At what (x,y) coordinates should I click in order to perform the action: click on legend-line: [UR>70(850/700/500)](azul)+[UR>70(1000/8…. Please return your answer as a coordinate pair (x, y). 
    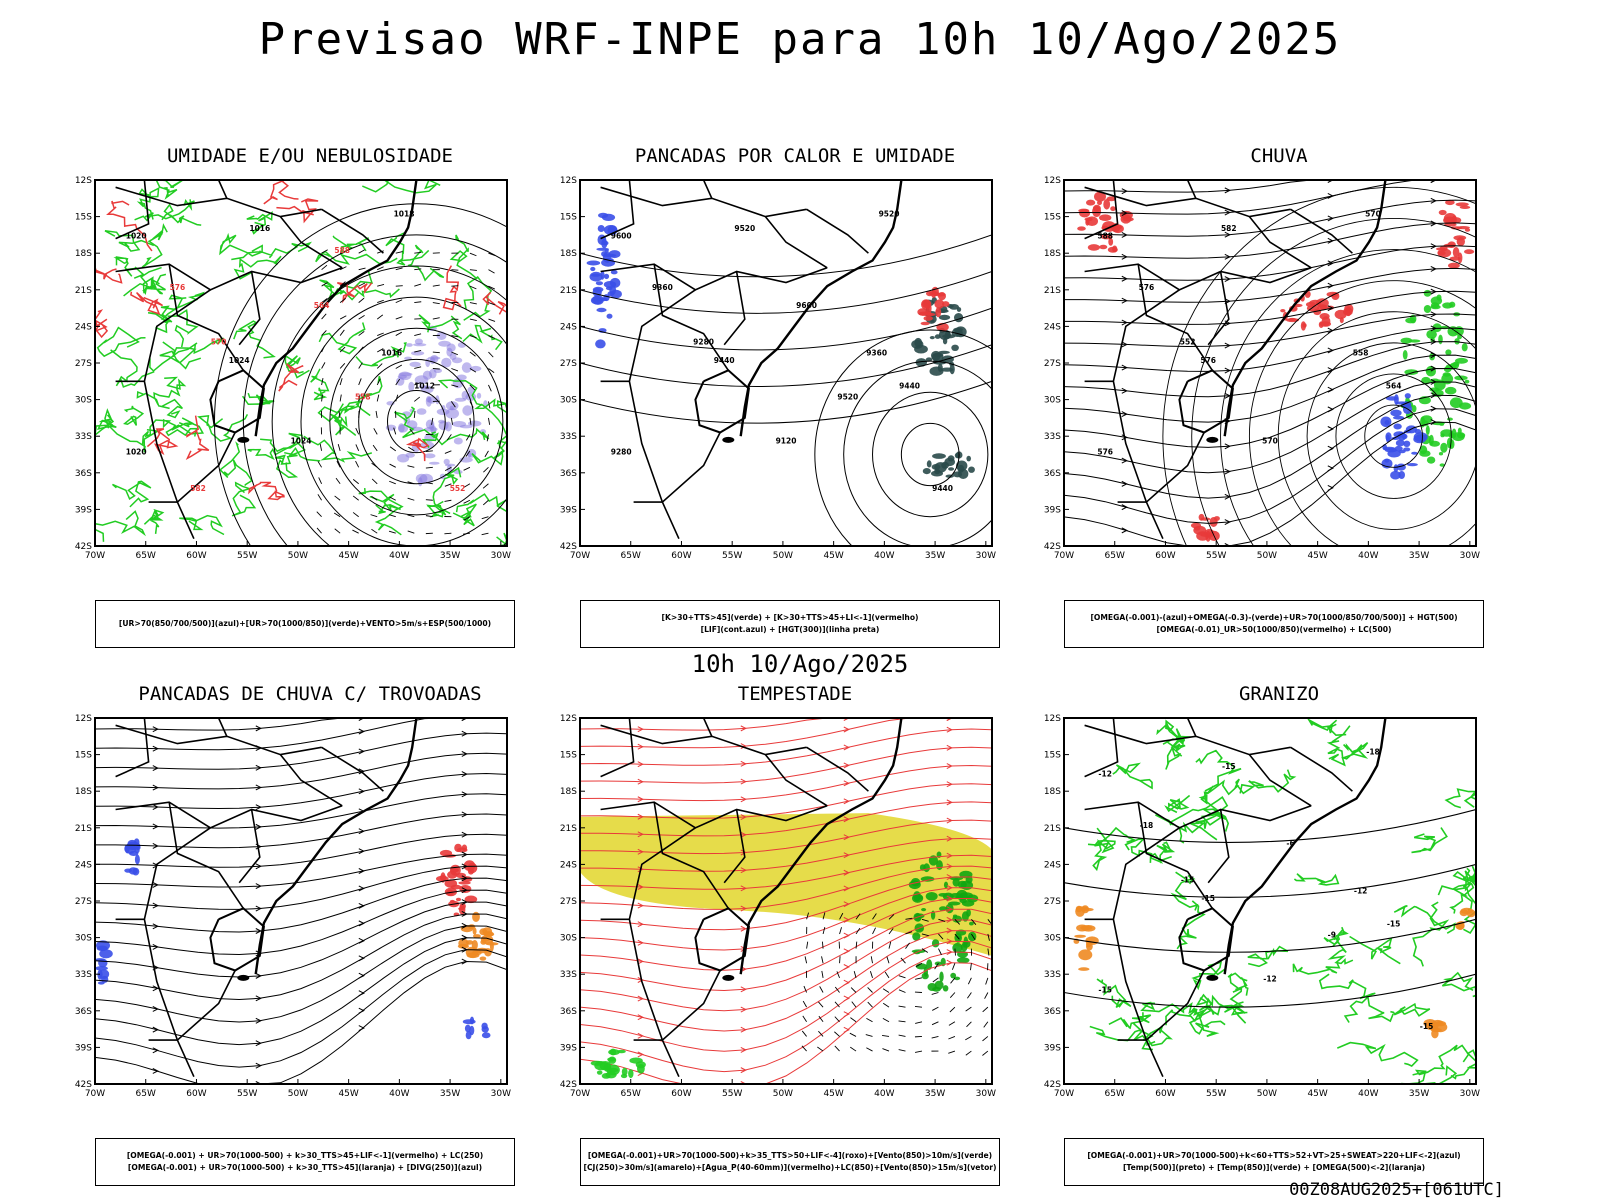
    Looking at the image, I should click on (305, 623).